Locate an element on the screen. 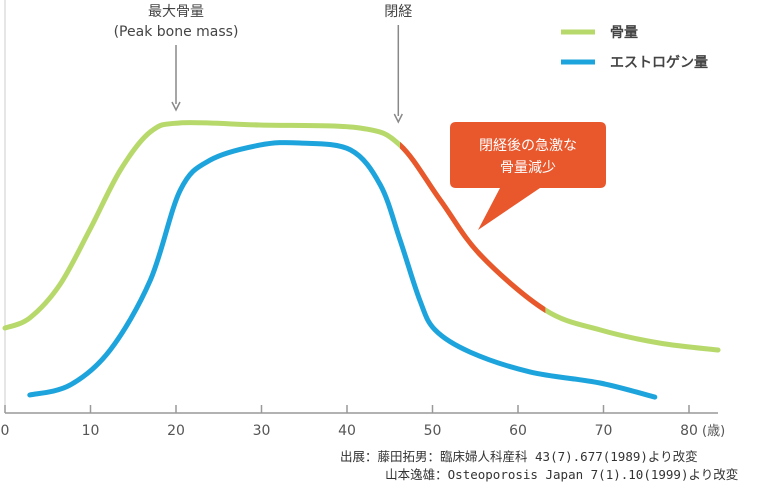  x-tick-label: 0 is located at coordinates (5, 431).